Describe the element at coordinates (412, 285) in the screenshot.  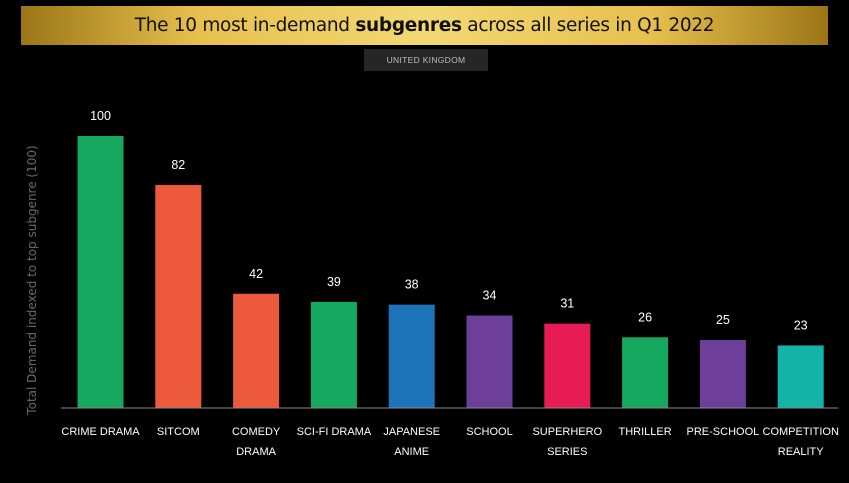
I see `data-label-5: 38` at that location.